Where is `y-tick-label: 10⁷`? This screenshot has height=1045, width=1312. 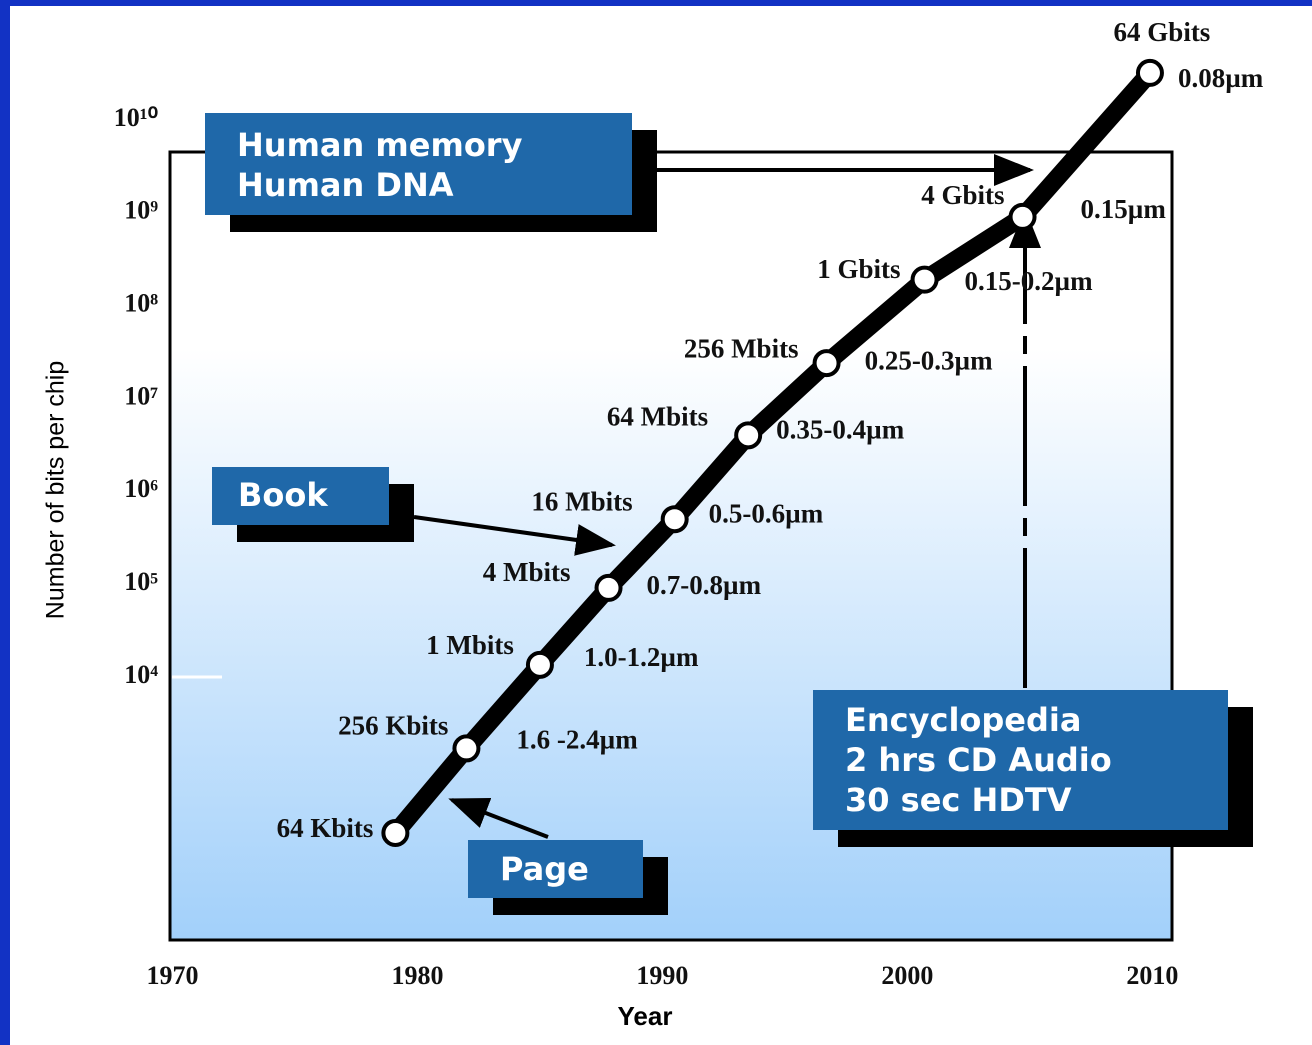 y-tick-label: 10⁷ is located at coordinates (141, 395).